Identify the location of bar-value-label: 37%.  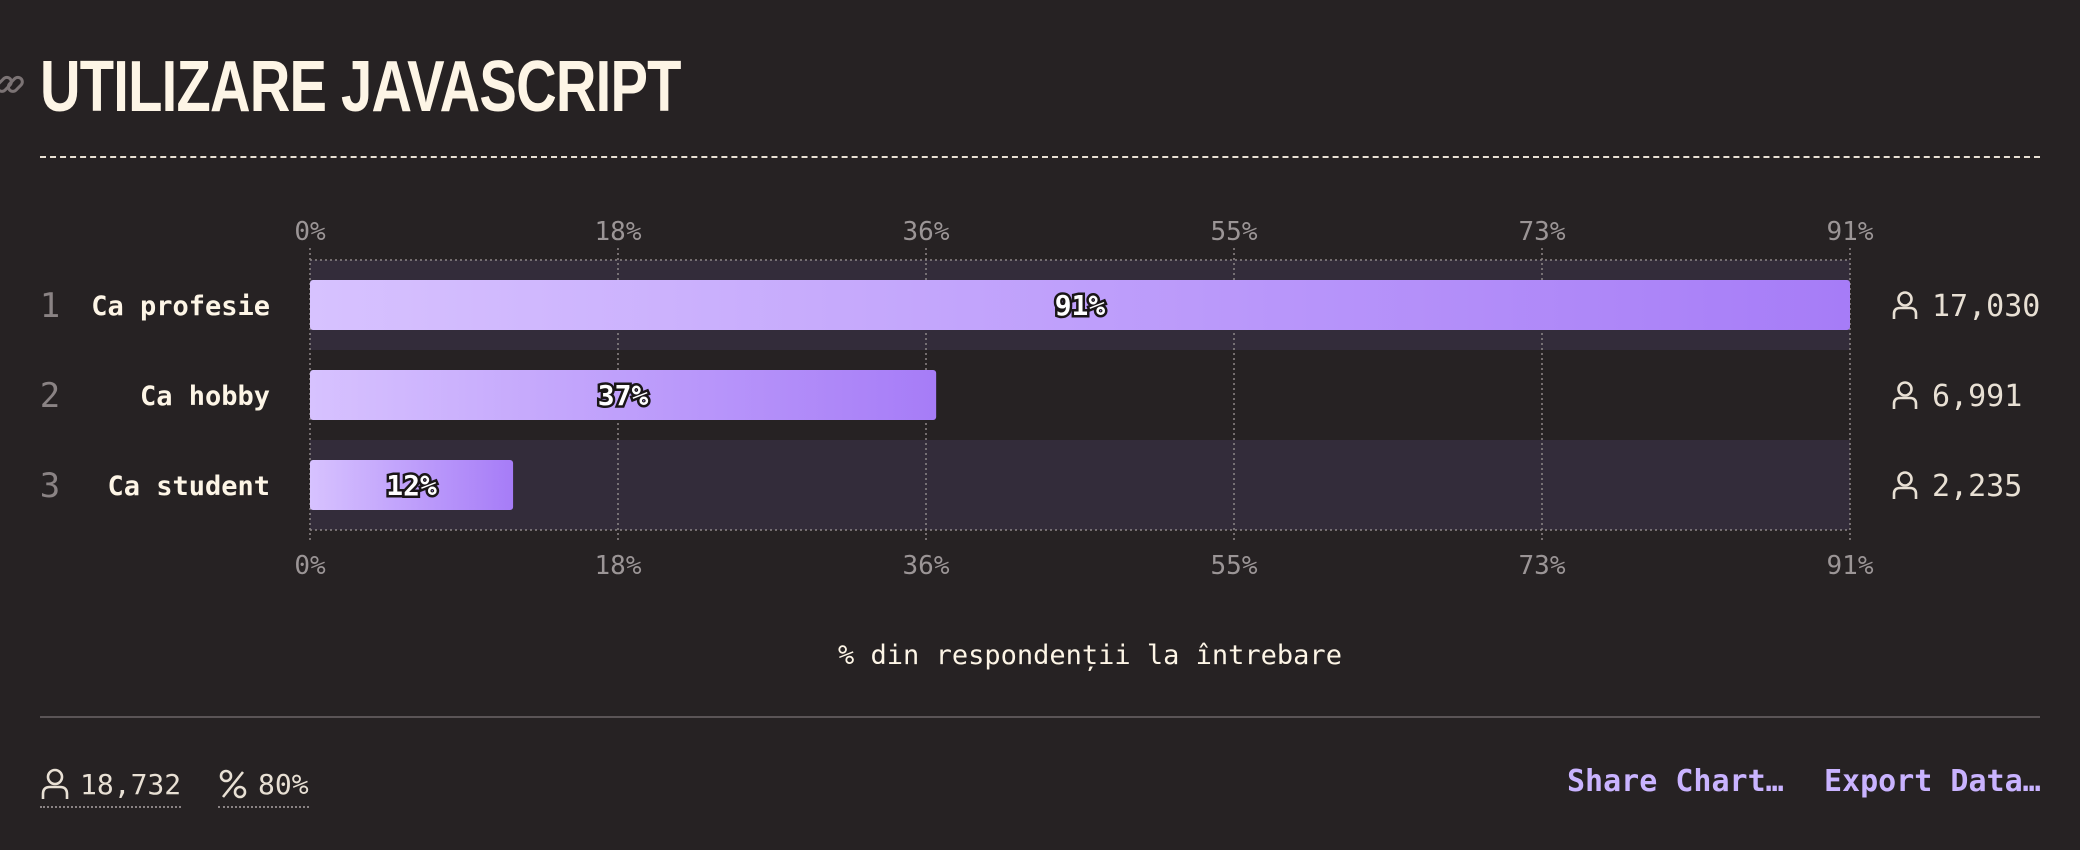
(623, 395).